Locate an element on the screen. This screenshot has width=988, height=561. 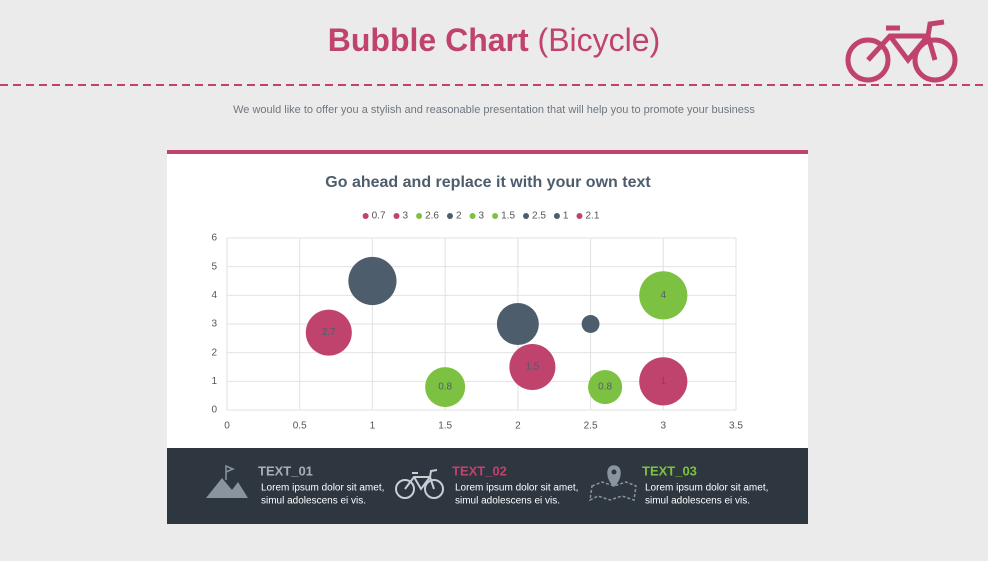
x-tick-label: 0 is located at coordinates (227, 426).